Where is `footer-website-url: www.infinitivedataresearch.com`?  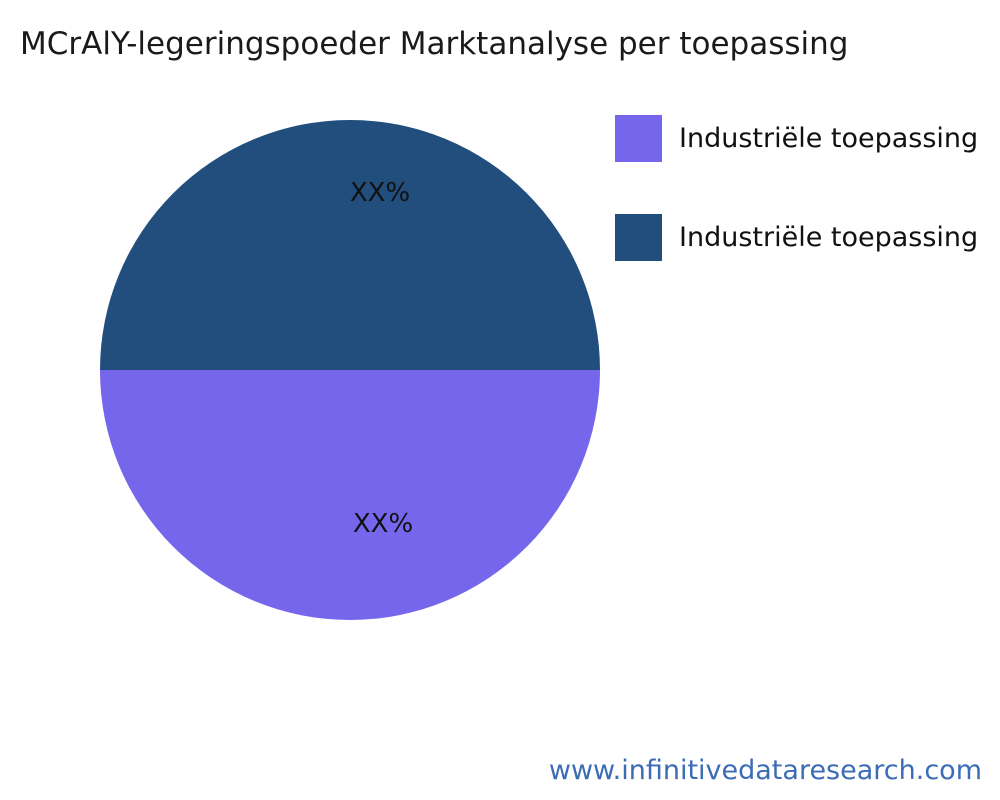 footer-website-url: www.infinitivedataresearch.com is located at coordinates (765, 770).